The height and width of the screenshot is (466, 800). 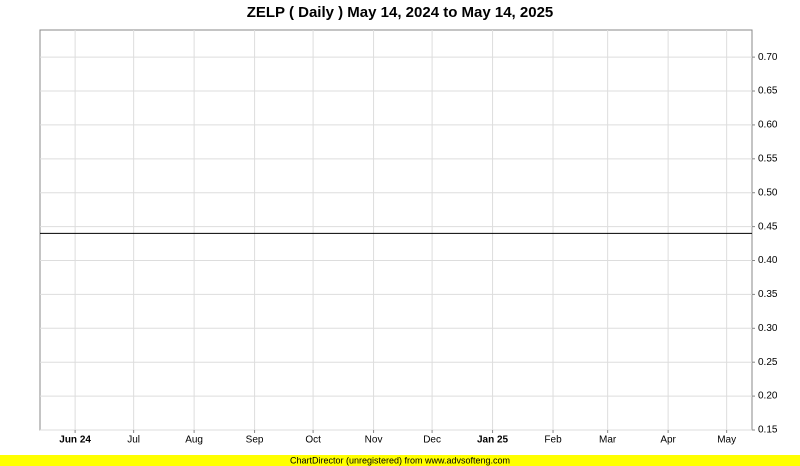 I want to click on y-tick-label: 0.50, so click(x=768, y=192).